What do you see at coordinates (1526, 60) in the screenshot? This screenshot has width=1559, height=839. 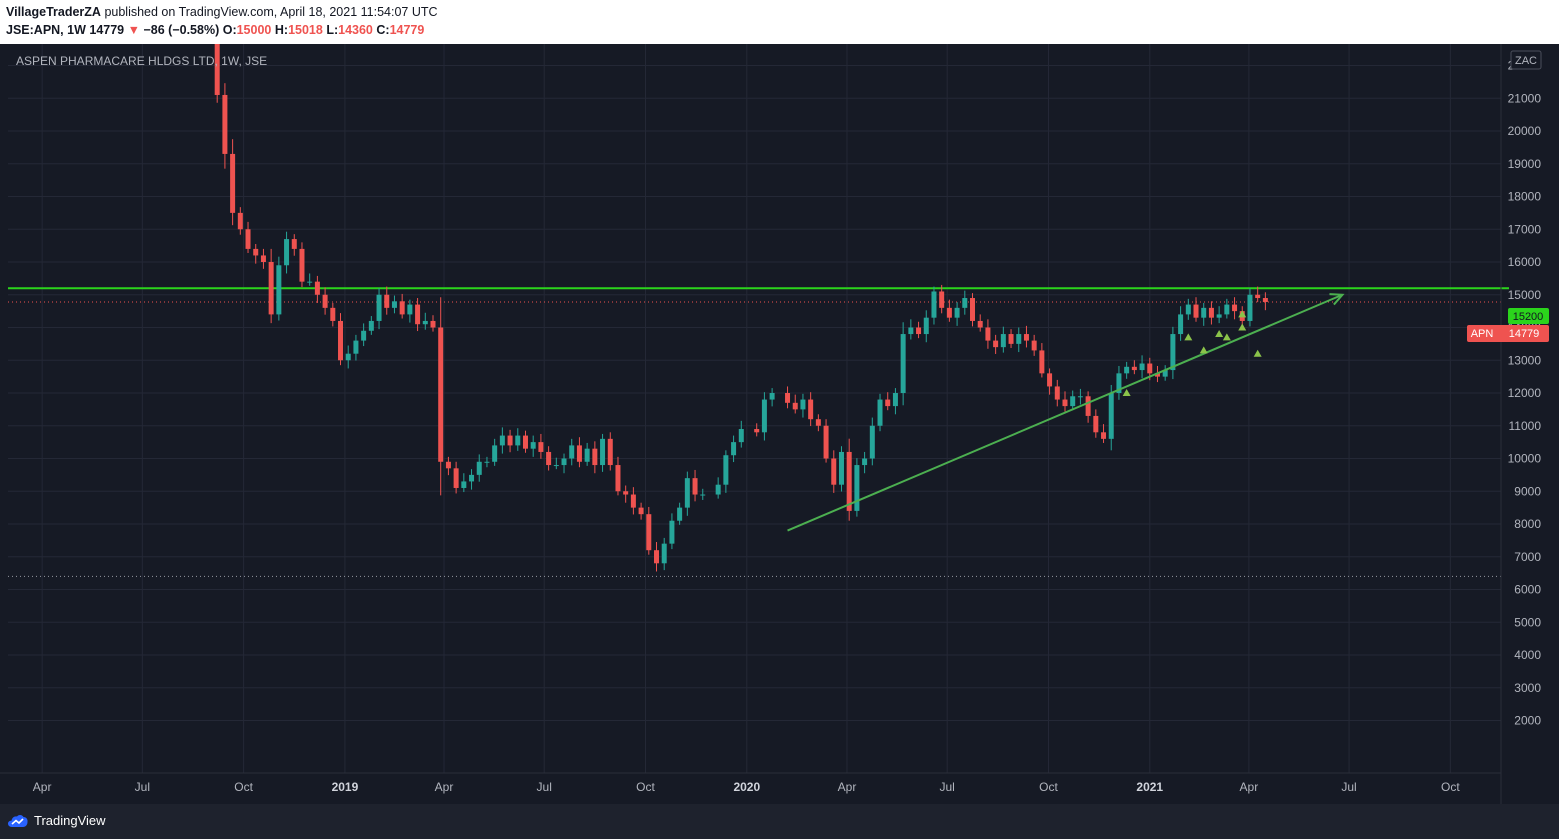 I see `currency-badge` at bounding box center [1526, 60].